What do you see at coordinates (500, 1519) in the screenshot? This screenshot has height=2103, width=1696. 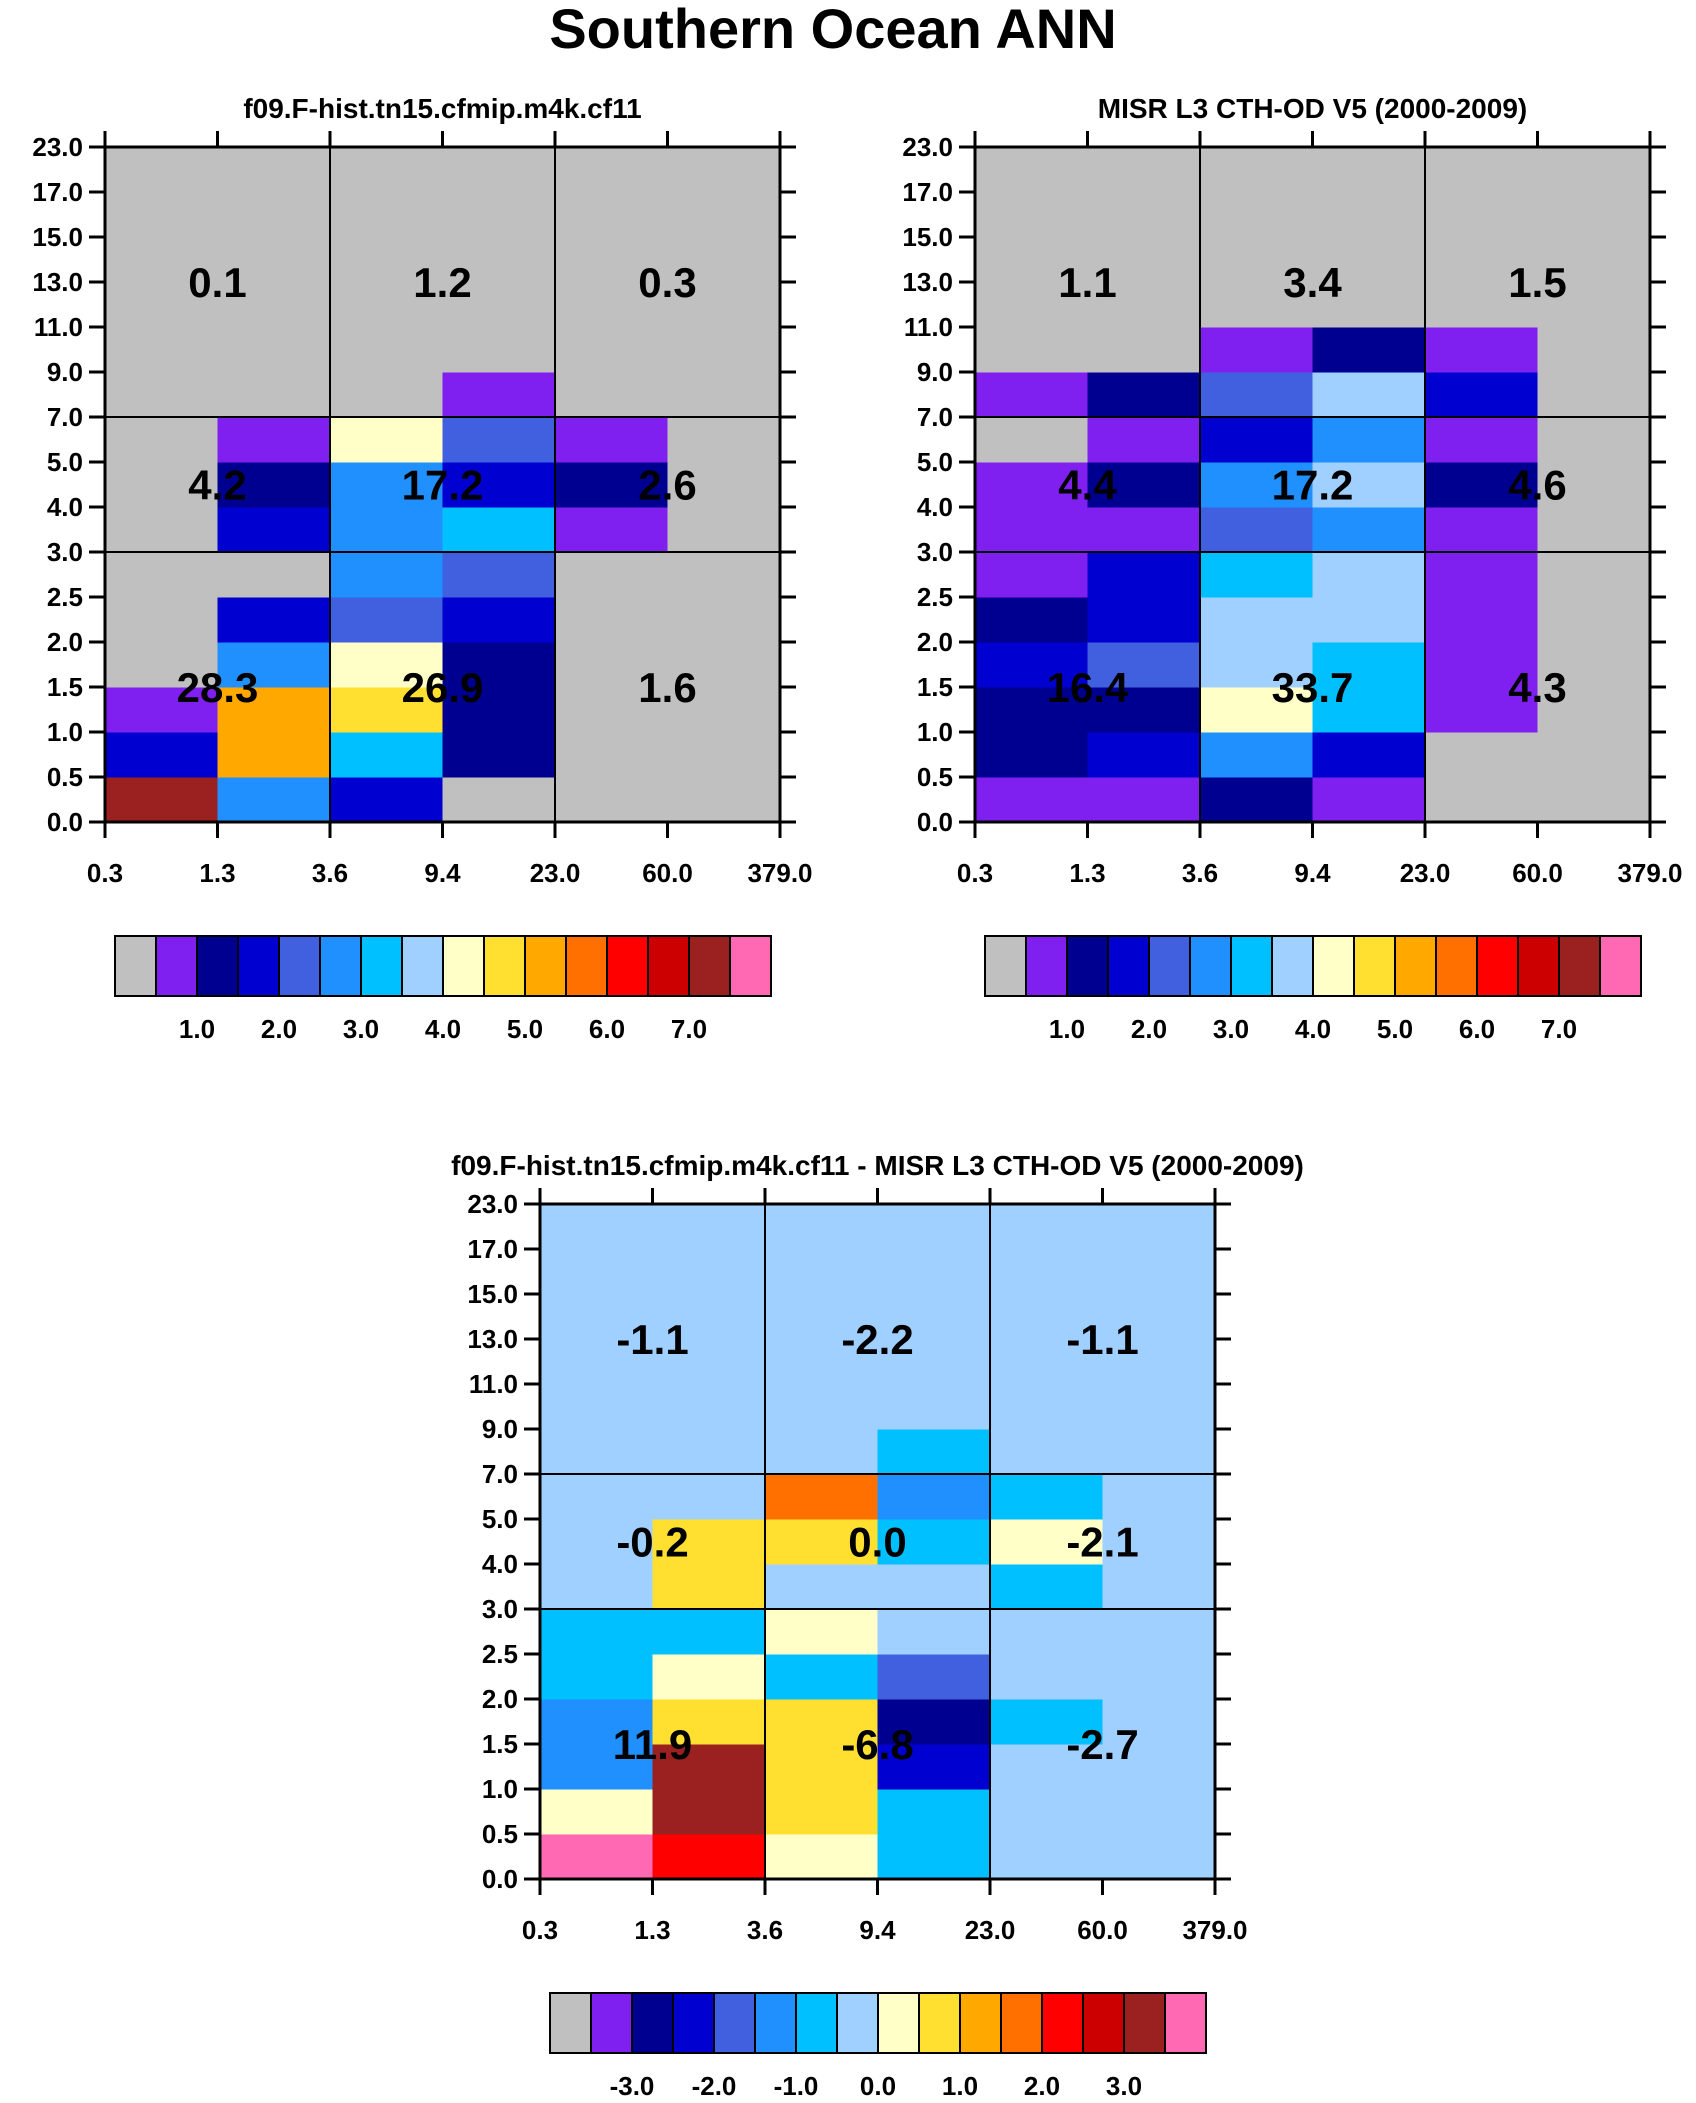 I see `y-tick-label: 5.0` at bounding box center [500, 1519].